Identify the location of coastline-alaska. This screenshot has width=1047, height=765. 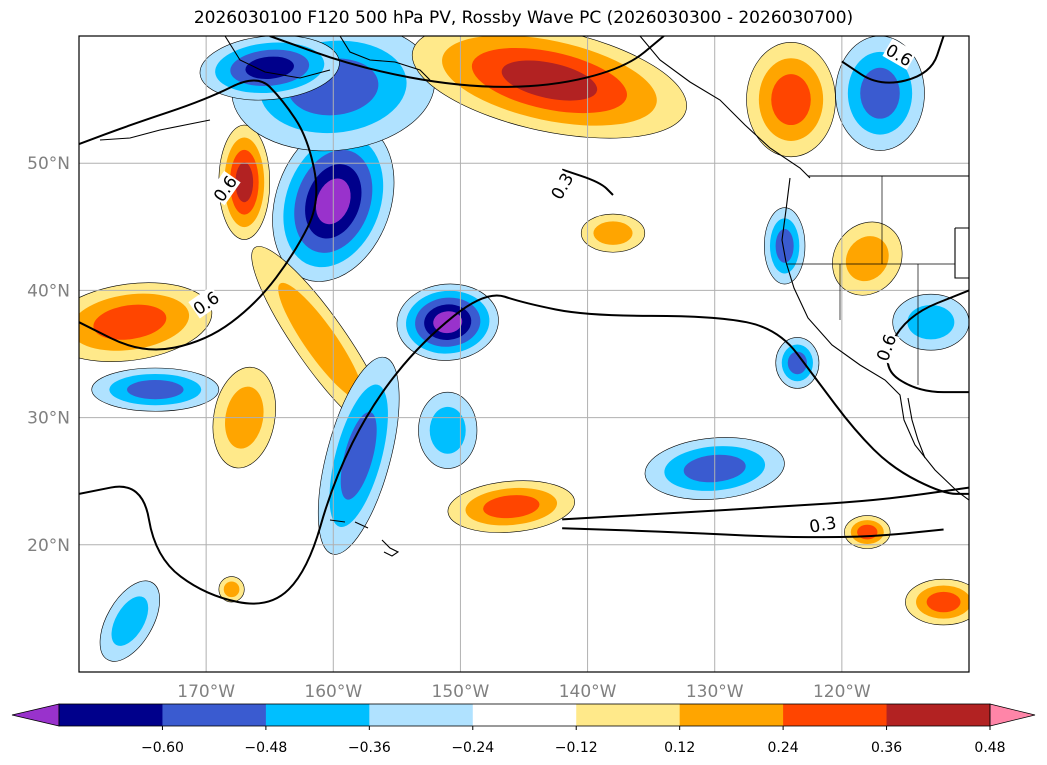
(385, 58).